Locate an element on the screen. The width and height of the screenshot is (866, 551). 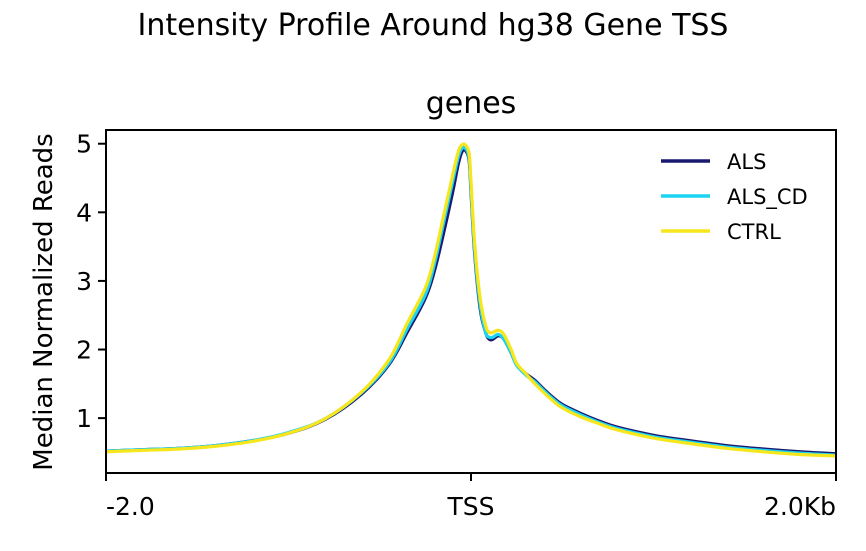
y-tick-label: 2 is located at coordinates (84, 350).